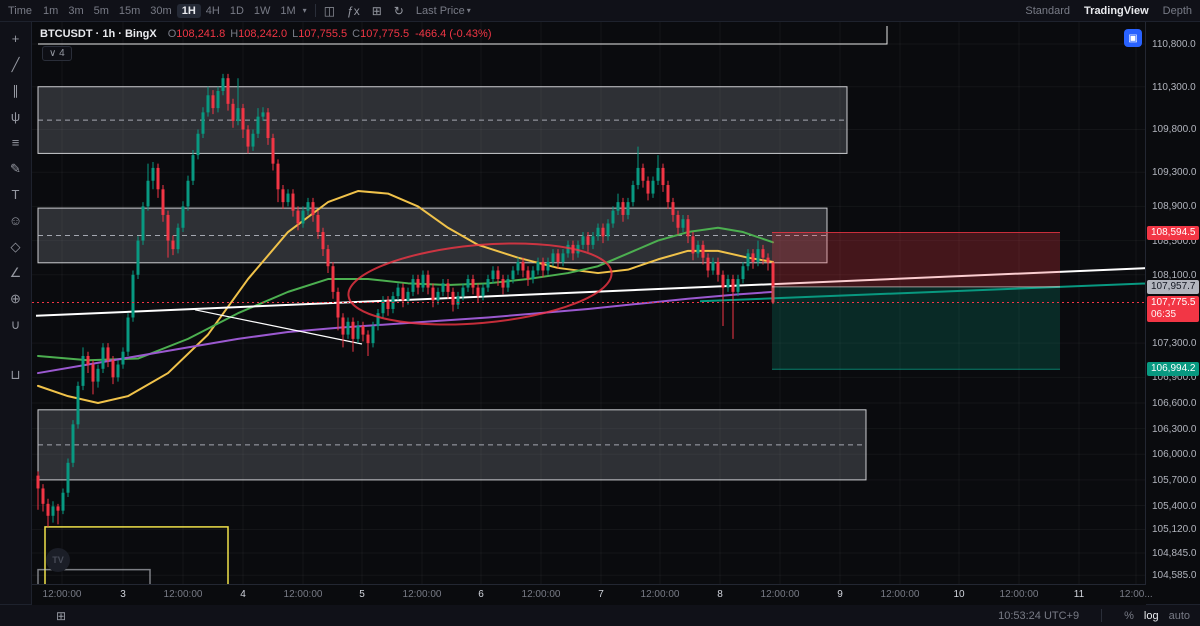 The width and height of the screenshot is (1200, 626). I want to click on quick-panel-button: ▣, so click(1133, 38).